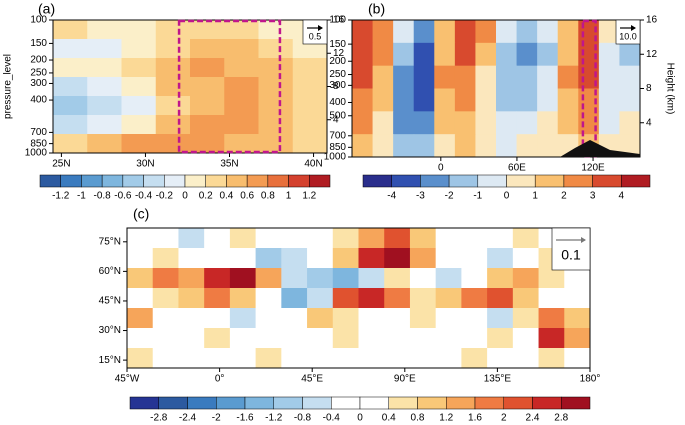 This screenshot has height=425, width=685. I want to click on x-tick-label: 120E, so click(593, 168).